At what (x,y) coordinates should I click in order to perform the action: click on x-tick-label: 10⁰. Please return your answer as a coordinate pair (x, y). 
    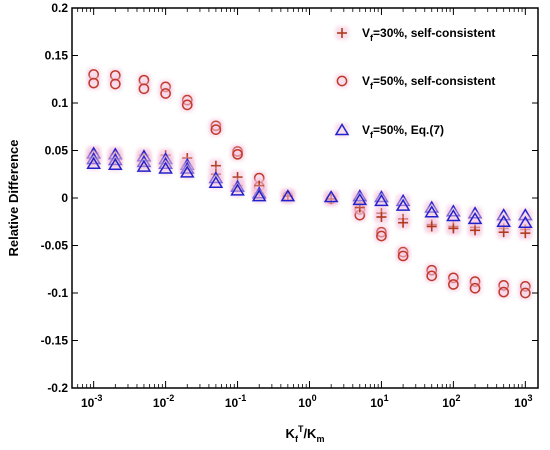
    Looking at the image, I should click on (307, 401).